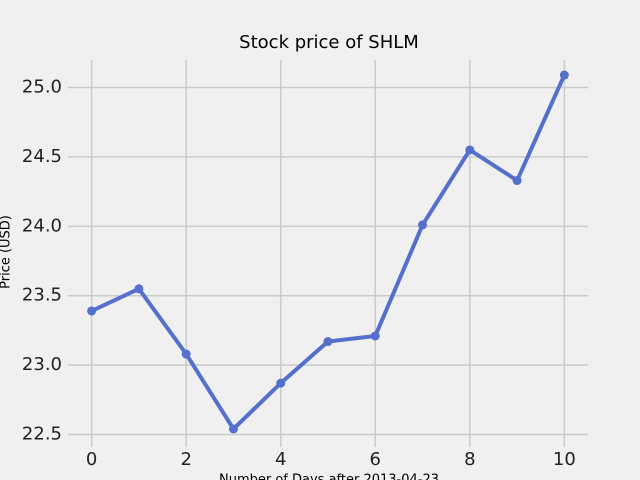 This screenshot has width=640, height=480. What do you see at coordinates (329, 42) in the screenshot?
I see `chart-title: Stock price of SHLM` at bounding box center [329, 42].